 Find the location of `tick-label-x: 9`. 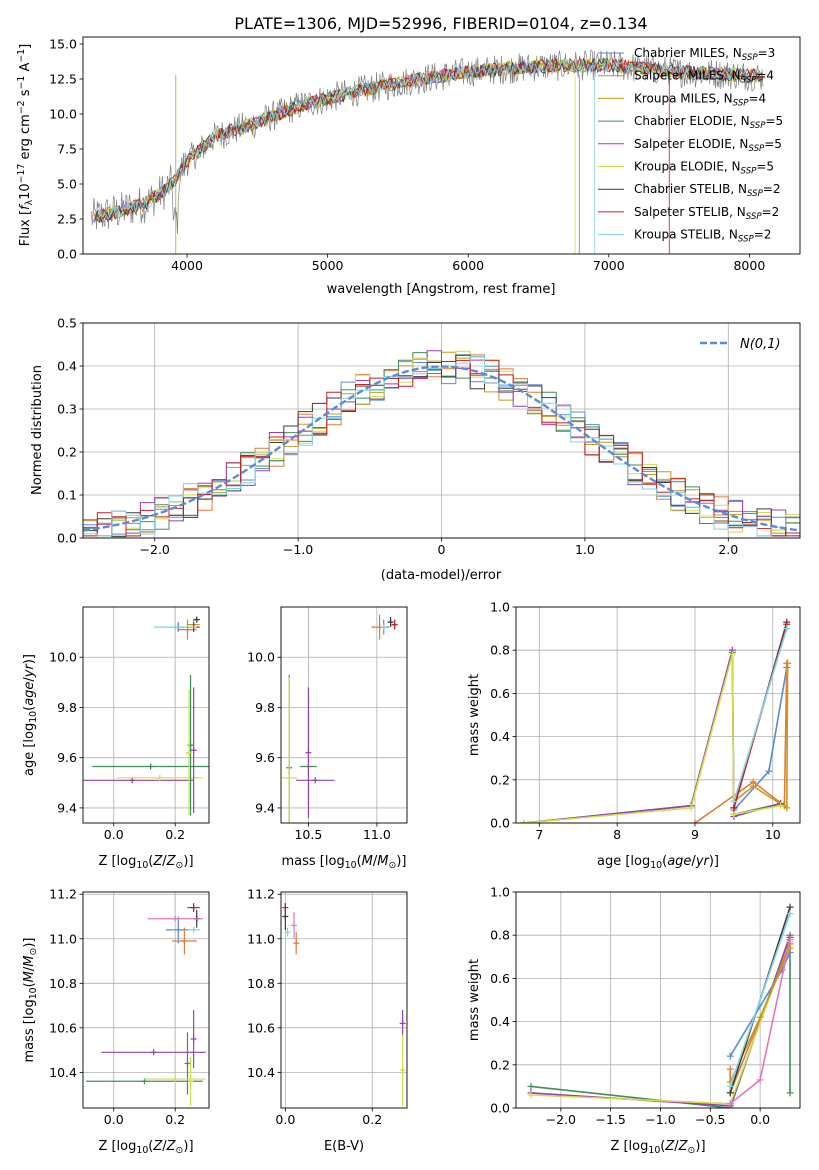

tick-label-x: 9 is located at coordinates (695, 834).